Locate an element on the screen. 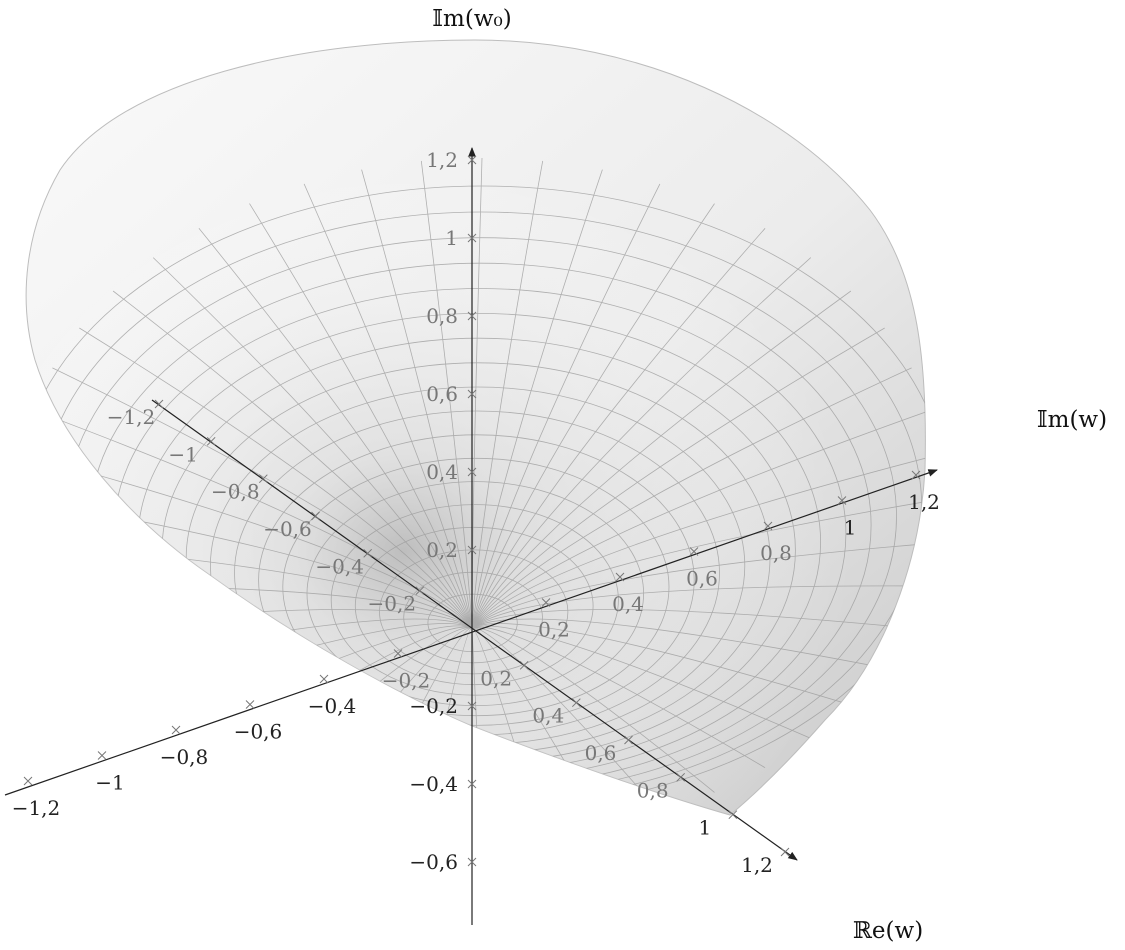 The image size is (1125, 950). im-w-tick-label: −0,2 is located at coordinates (406, 681).